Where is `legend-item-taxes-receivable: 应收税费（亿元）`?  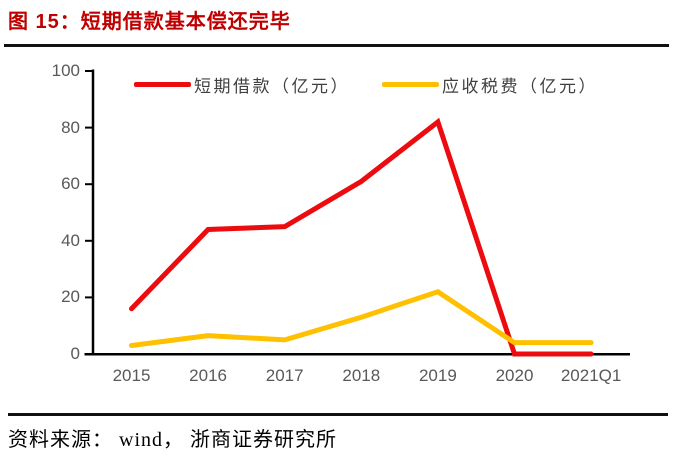
legend-item-taxes-receivable: 应收税费（亿元） is located at coordinates (490, 84).